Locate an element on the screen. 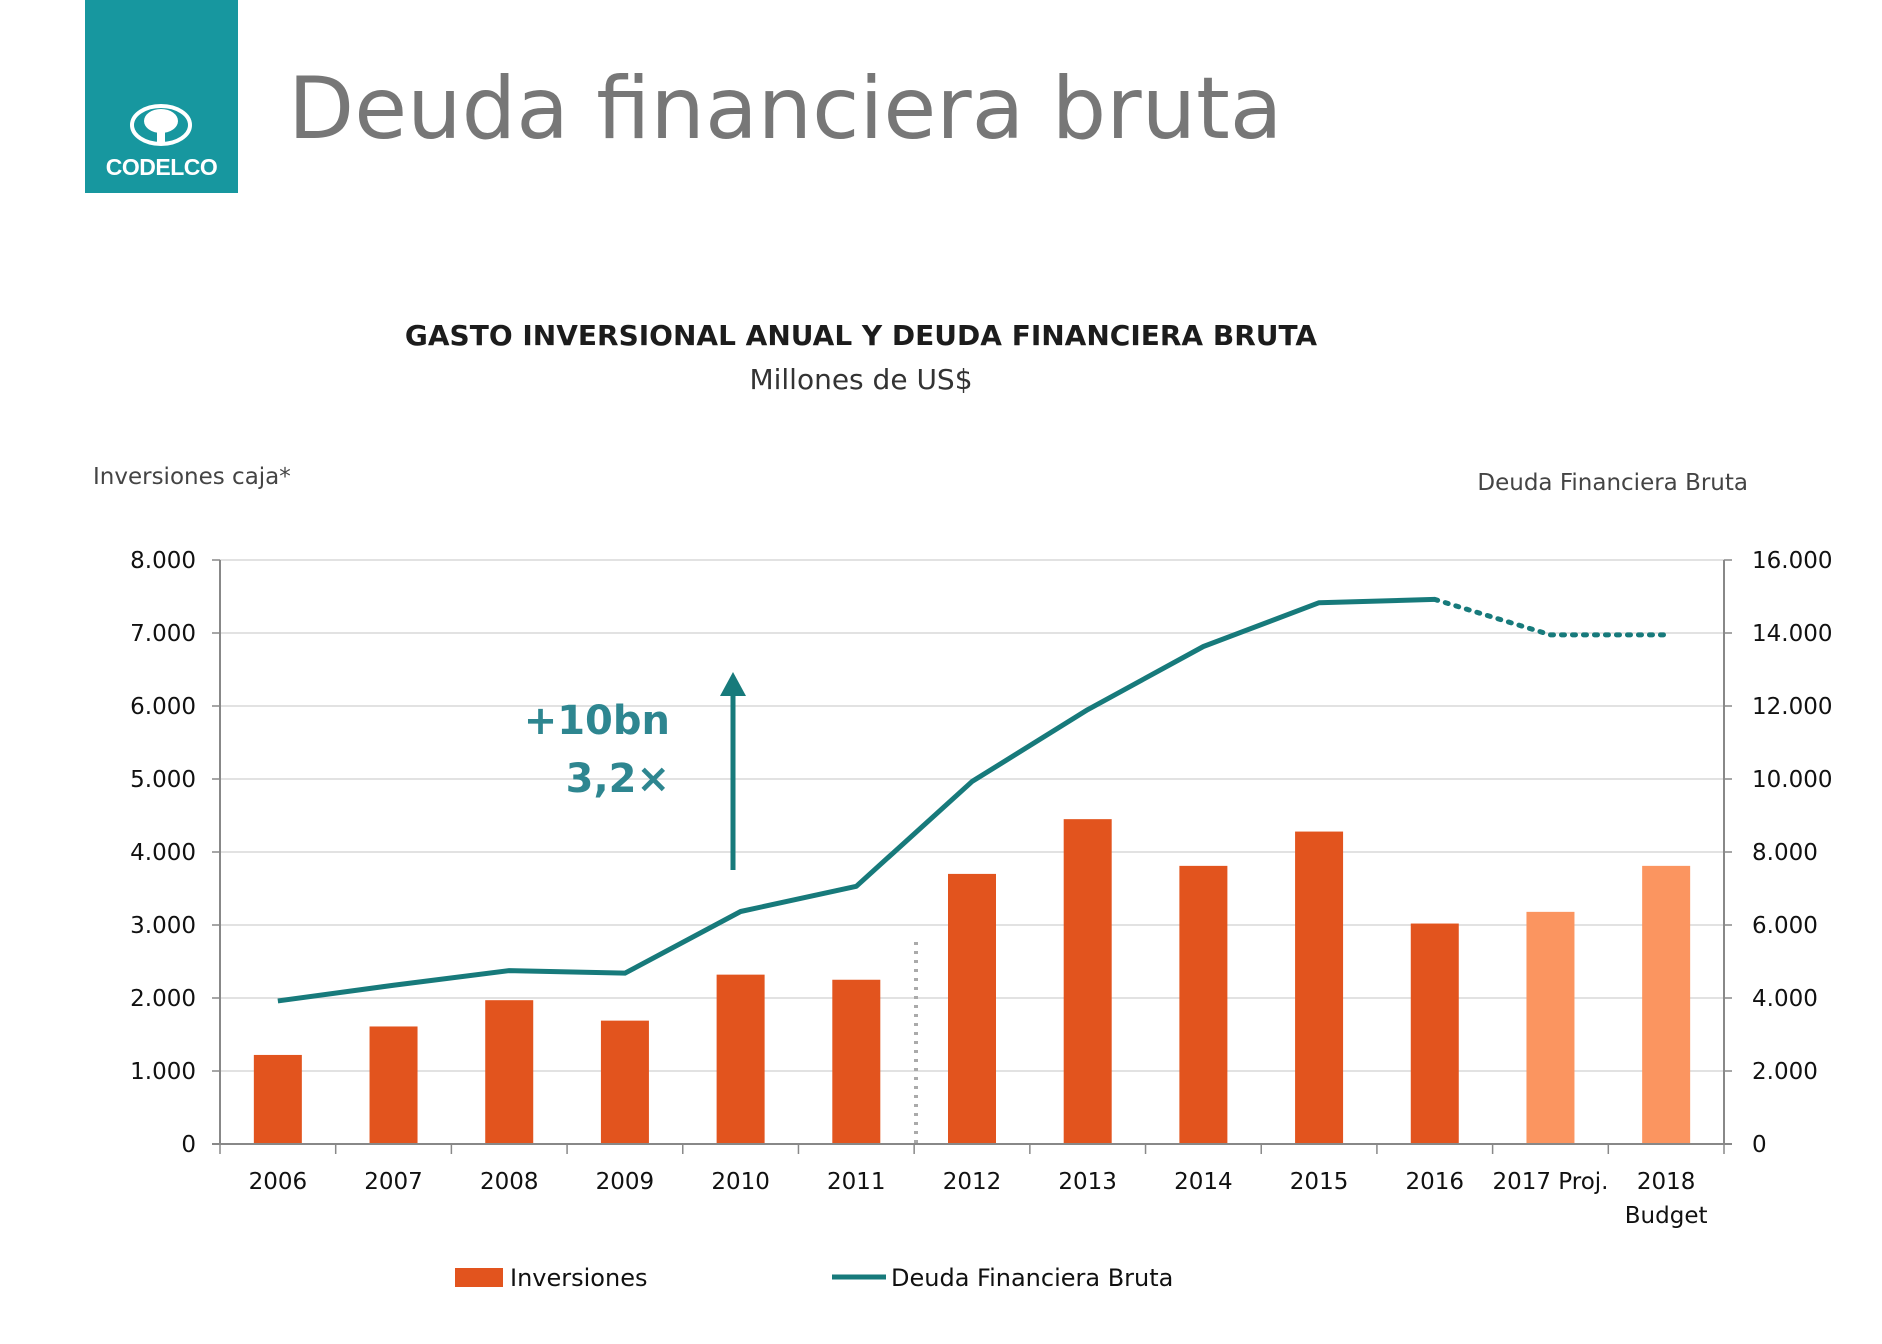 The width and height of the screenshot is (1882, 1344). x-tick-label: 2017 Proj. is located at coordinates (1550, 1182).